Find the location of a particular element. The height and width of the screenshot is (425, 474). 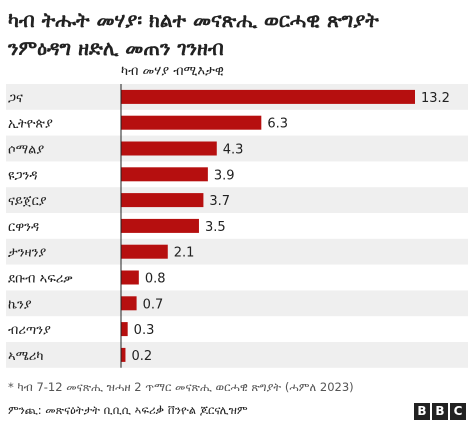

chart-subtitle: ካብ መሃያ ብሚእታዊ is located at coordinates (172, 71).